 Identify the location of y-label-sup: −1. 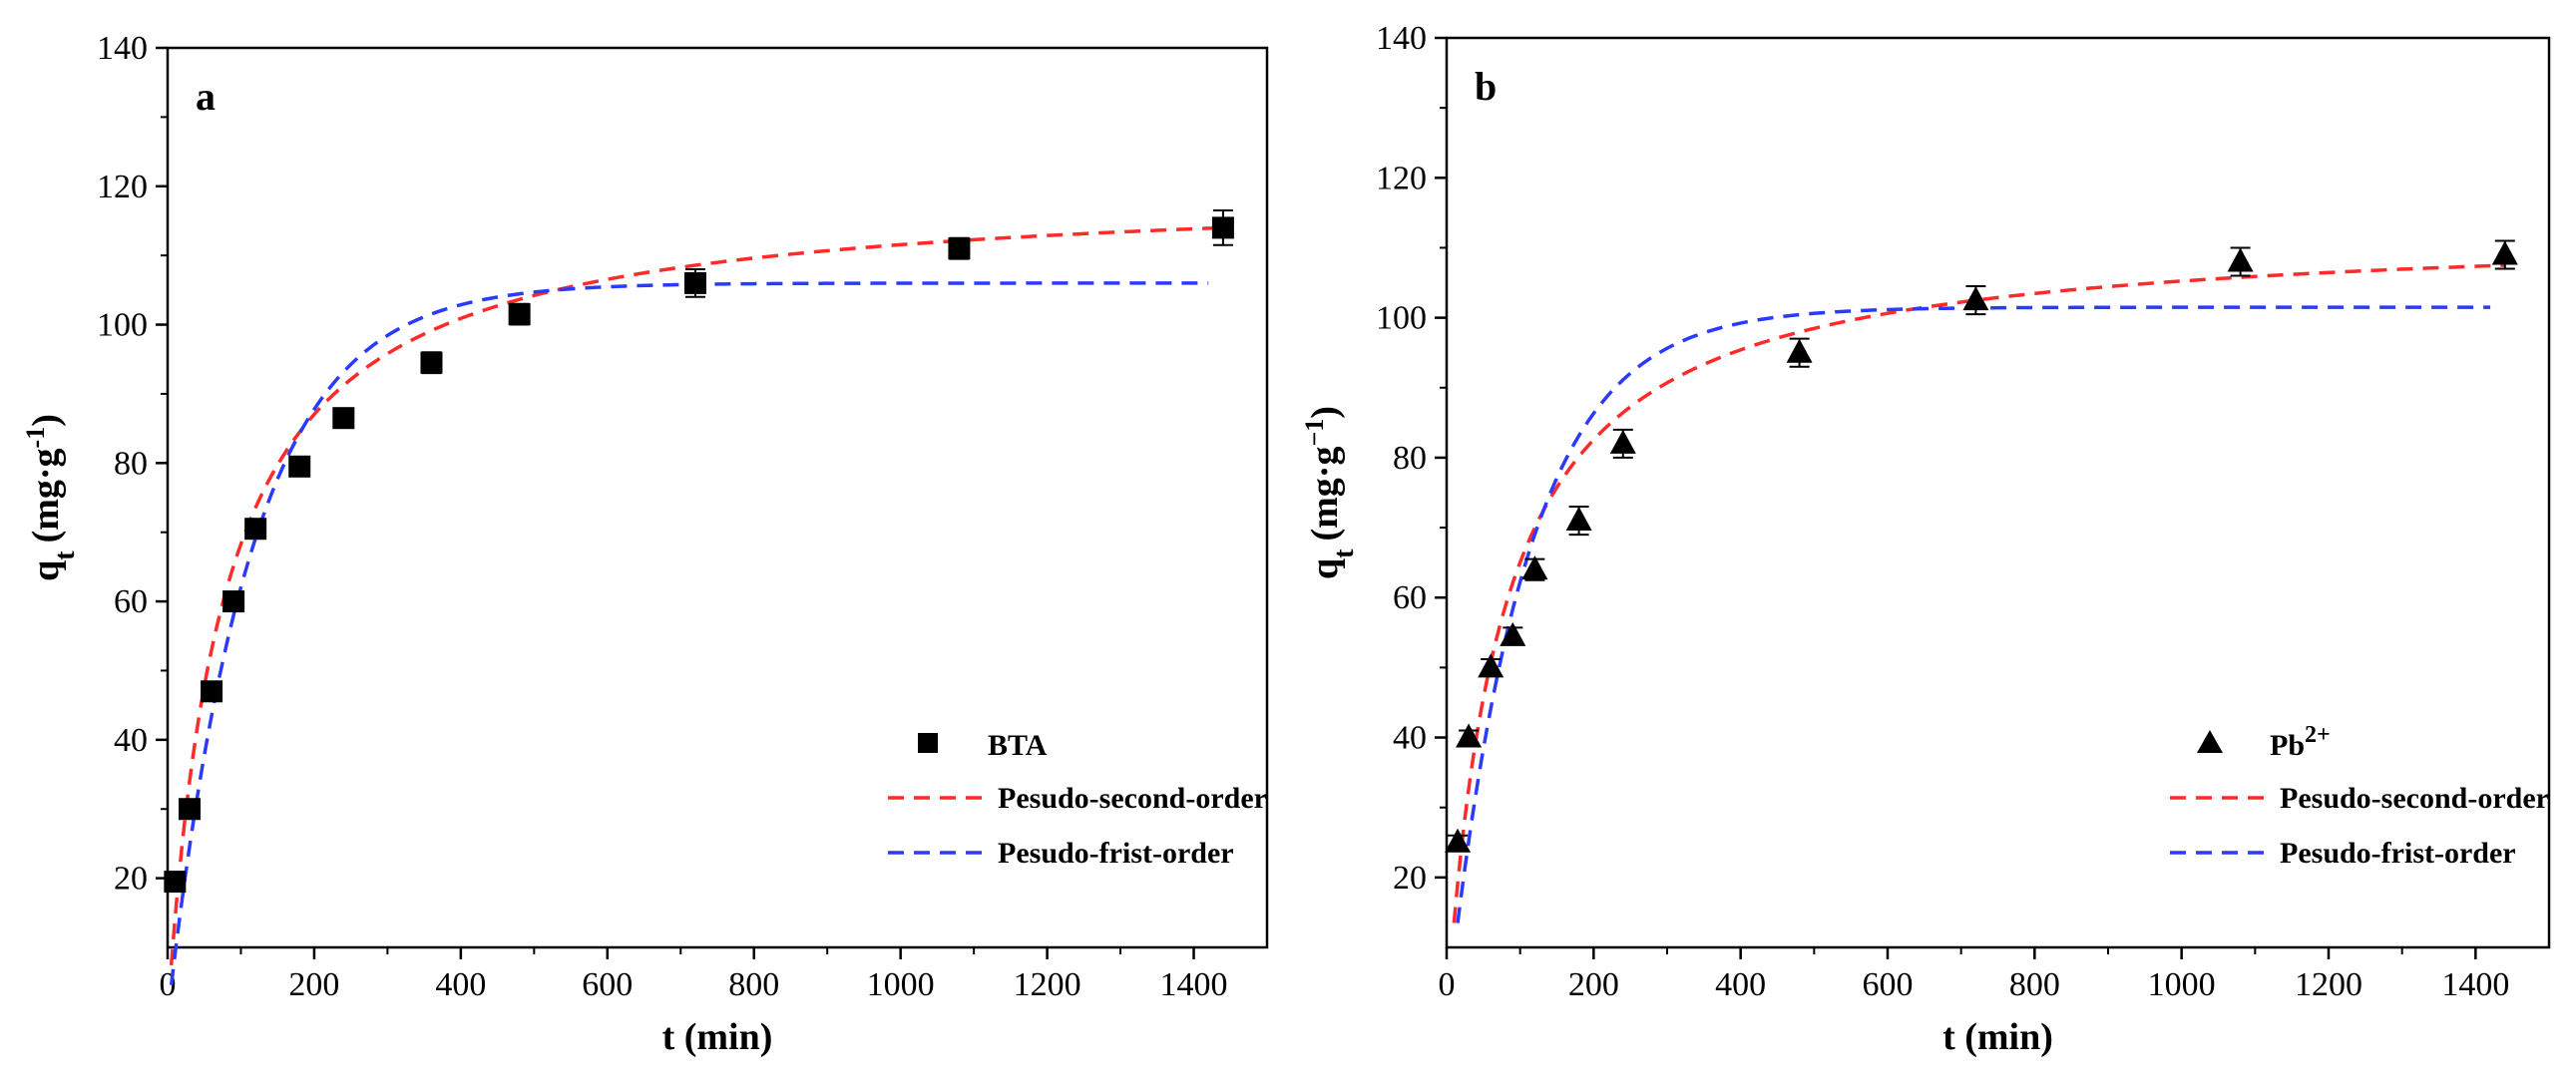
(1314, 433).